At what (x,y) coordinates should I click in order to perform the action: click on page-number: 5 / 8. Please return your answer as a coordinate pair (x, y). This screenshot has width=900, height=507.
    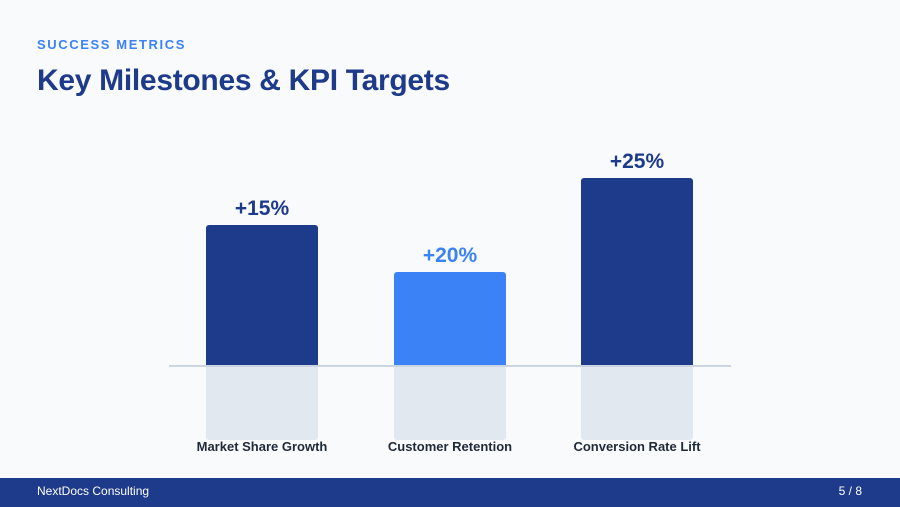
    Looking at the image, I should click on (850, 491).